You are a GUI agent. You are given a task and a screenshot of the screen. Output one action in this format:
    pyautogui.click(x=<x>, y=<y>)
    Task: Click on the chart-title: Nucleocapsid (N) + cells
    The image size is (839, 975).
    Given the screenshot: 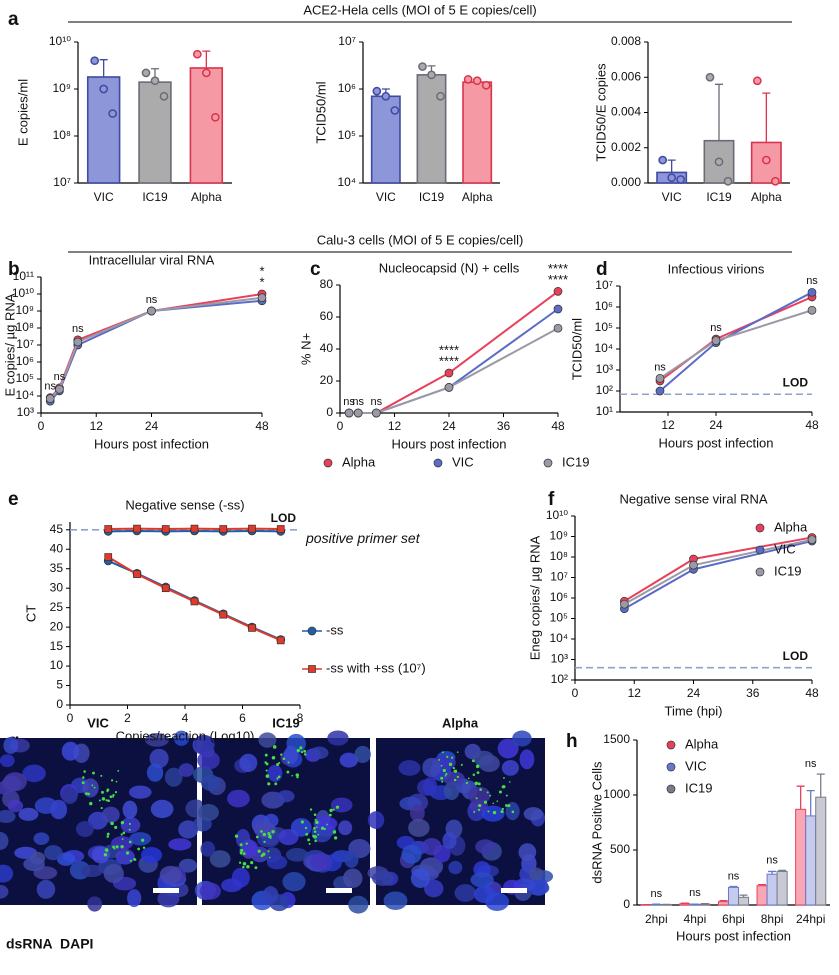 What is the action you would take?
    pyautogui.click(x=449, y=267)
    